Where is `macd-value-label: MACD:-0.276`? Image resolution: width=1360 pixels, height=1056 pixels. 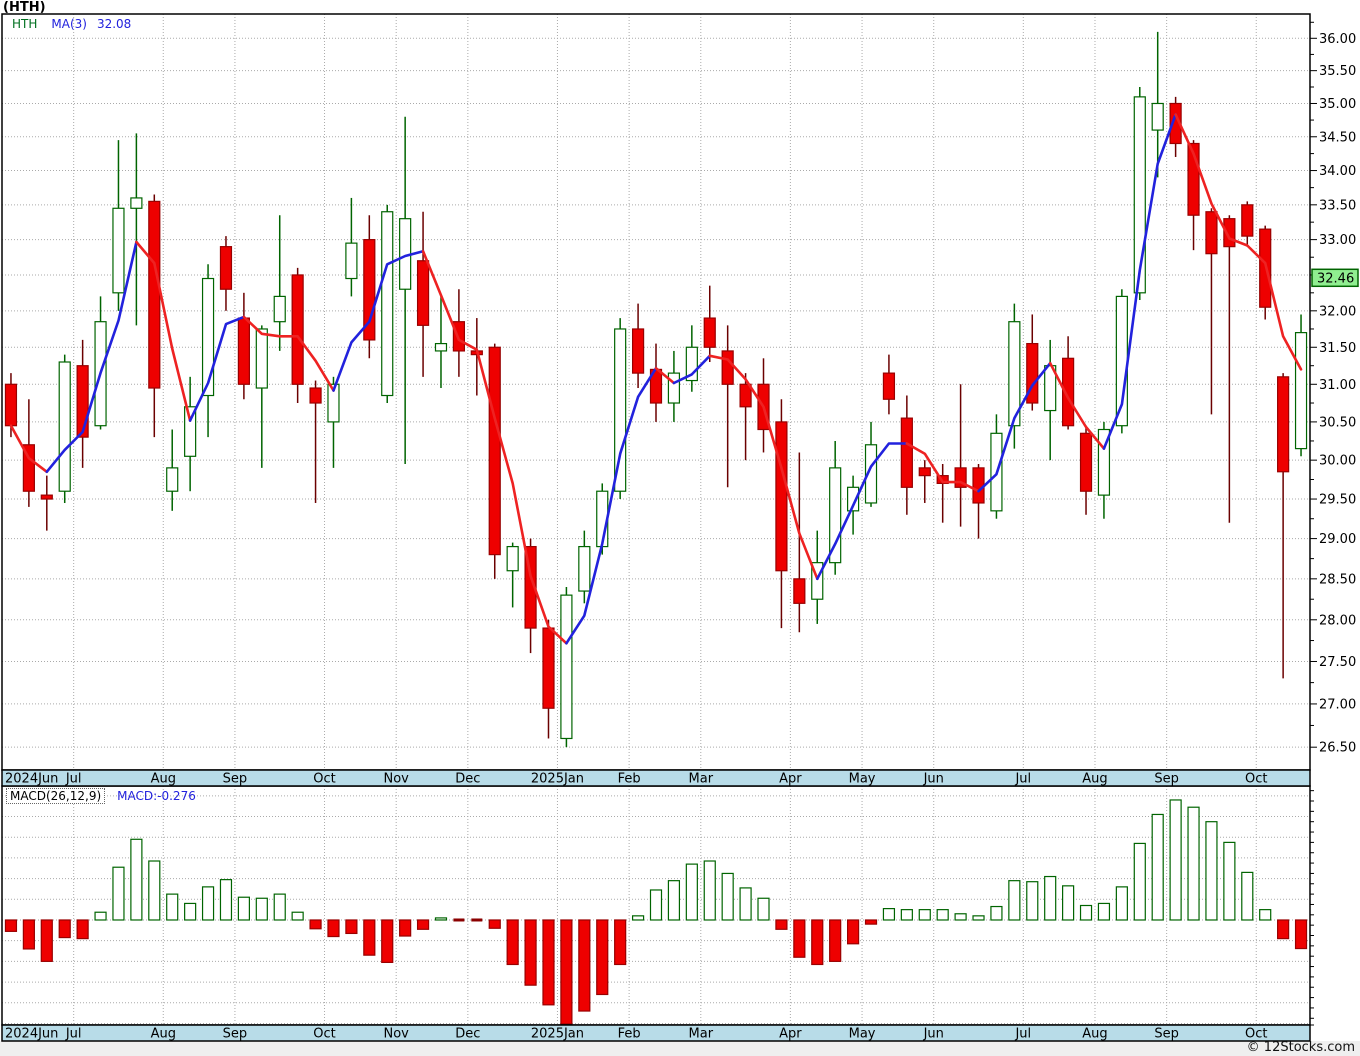 macd-value-label: MACD:-0.276 is located at coordinates (156, 796).